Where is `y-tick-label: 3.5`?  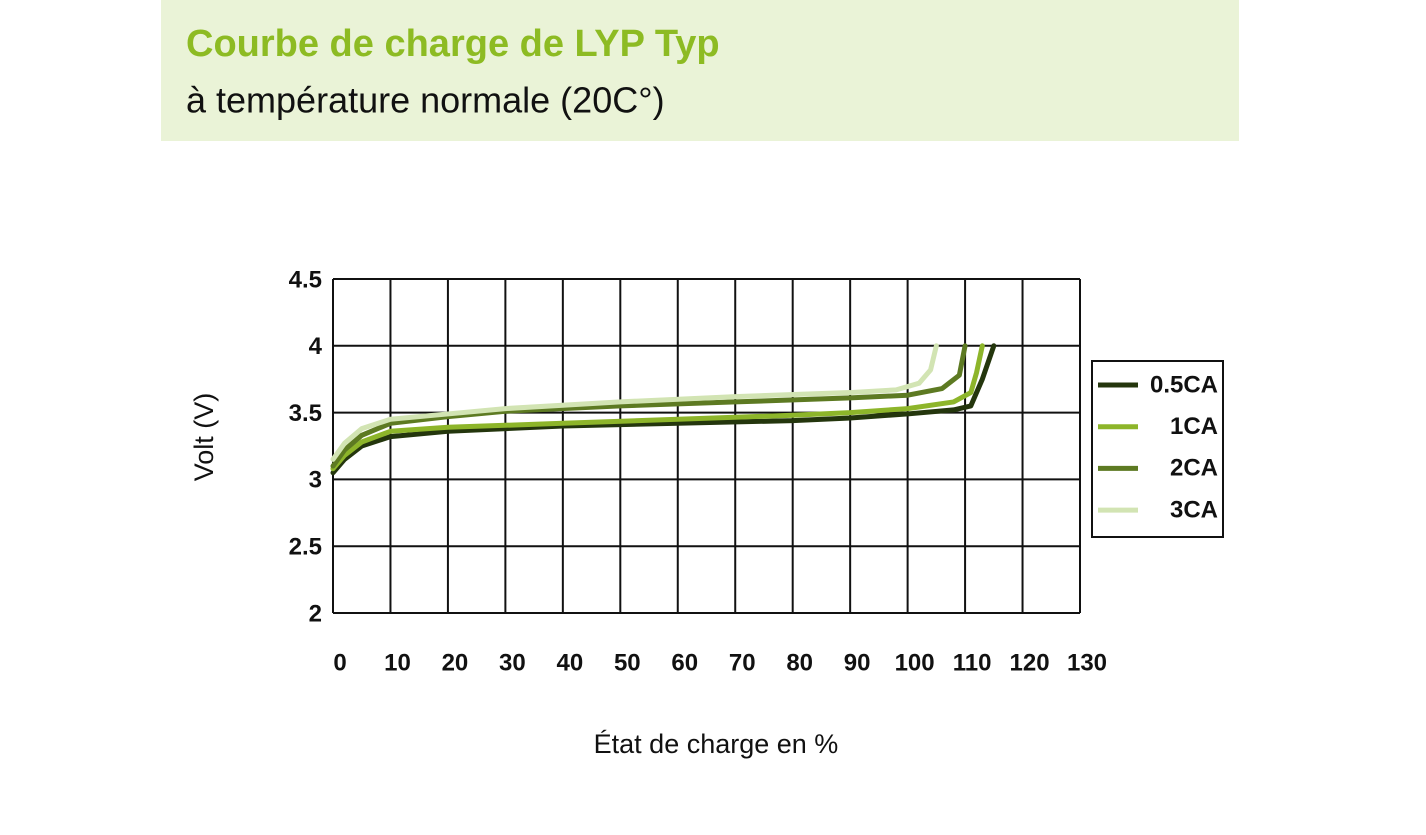
y-tick-label: 3.5 is located at coordinates (305, 413).